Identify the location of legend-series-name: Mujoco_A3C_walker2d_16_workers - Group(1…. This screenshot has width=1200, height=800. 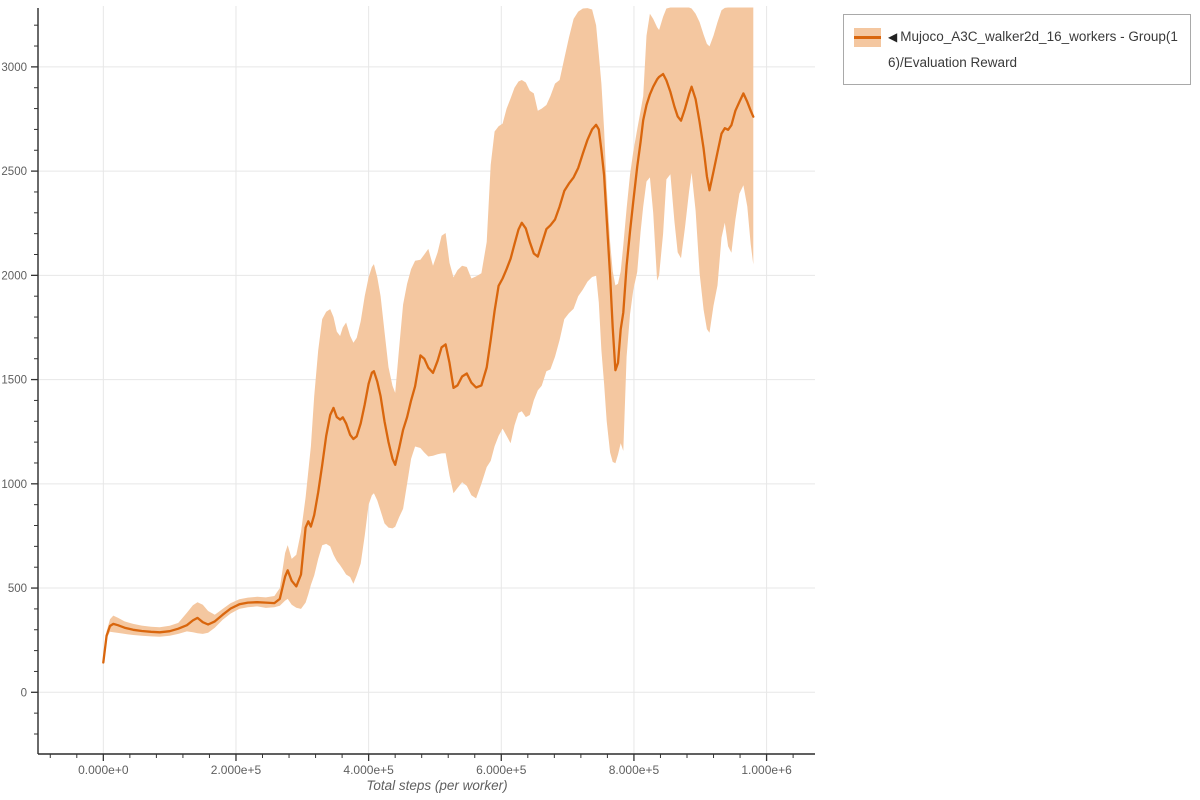
(1033, 49).